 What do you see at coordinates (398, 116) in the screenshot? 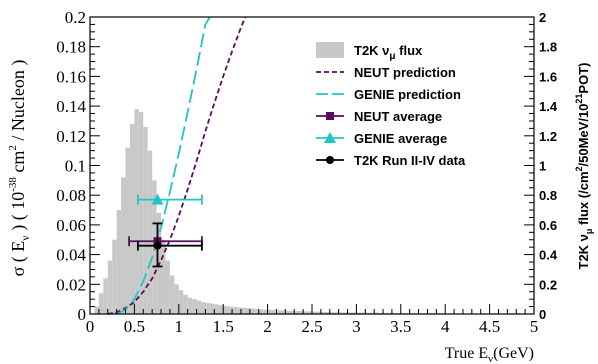
I see `legend-label-neut-average: NEUT average` at bounding box center [398, 116].